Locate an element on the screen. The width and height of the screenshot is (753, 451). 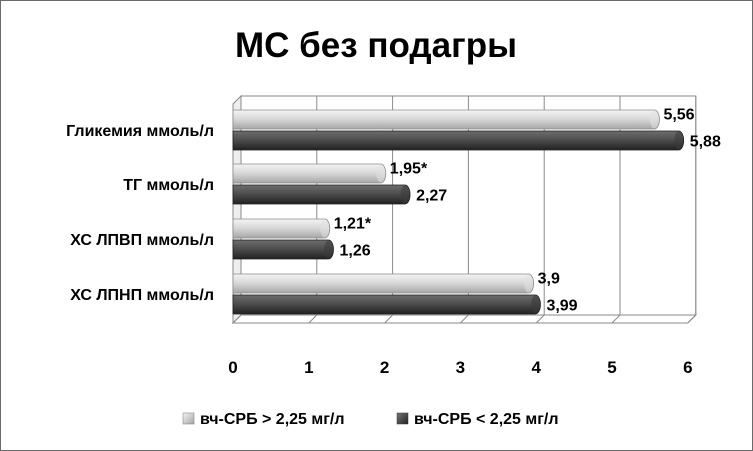
tick-label: 3 is located at coordinates (460, 367).